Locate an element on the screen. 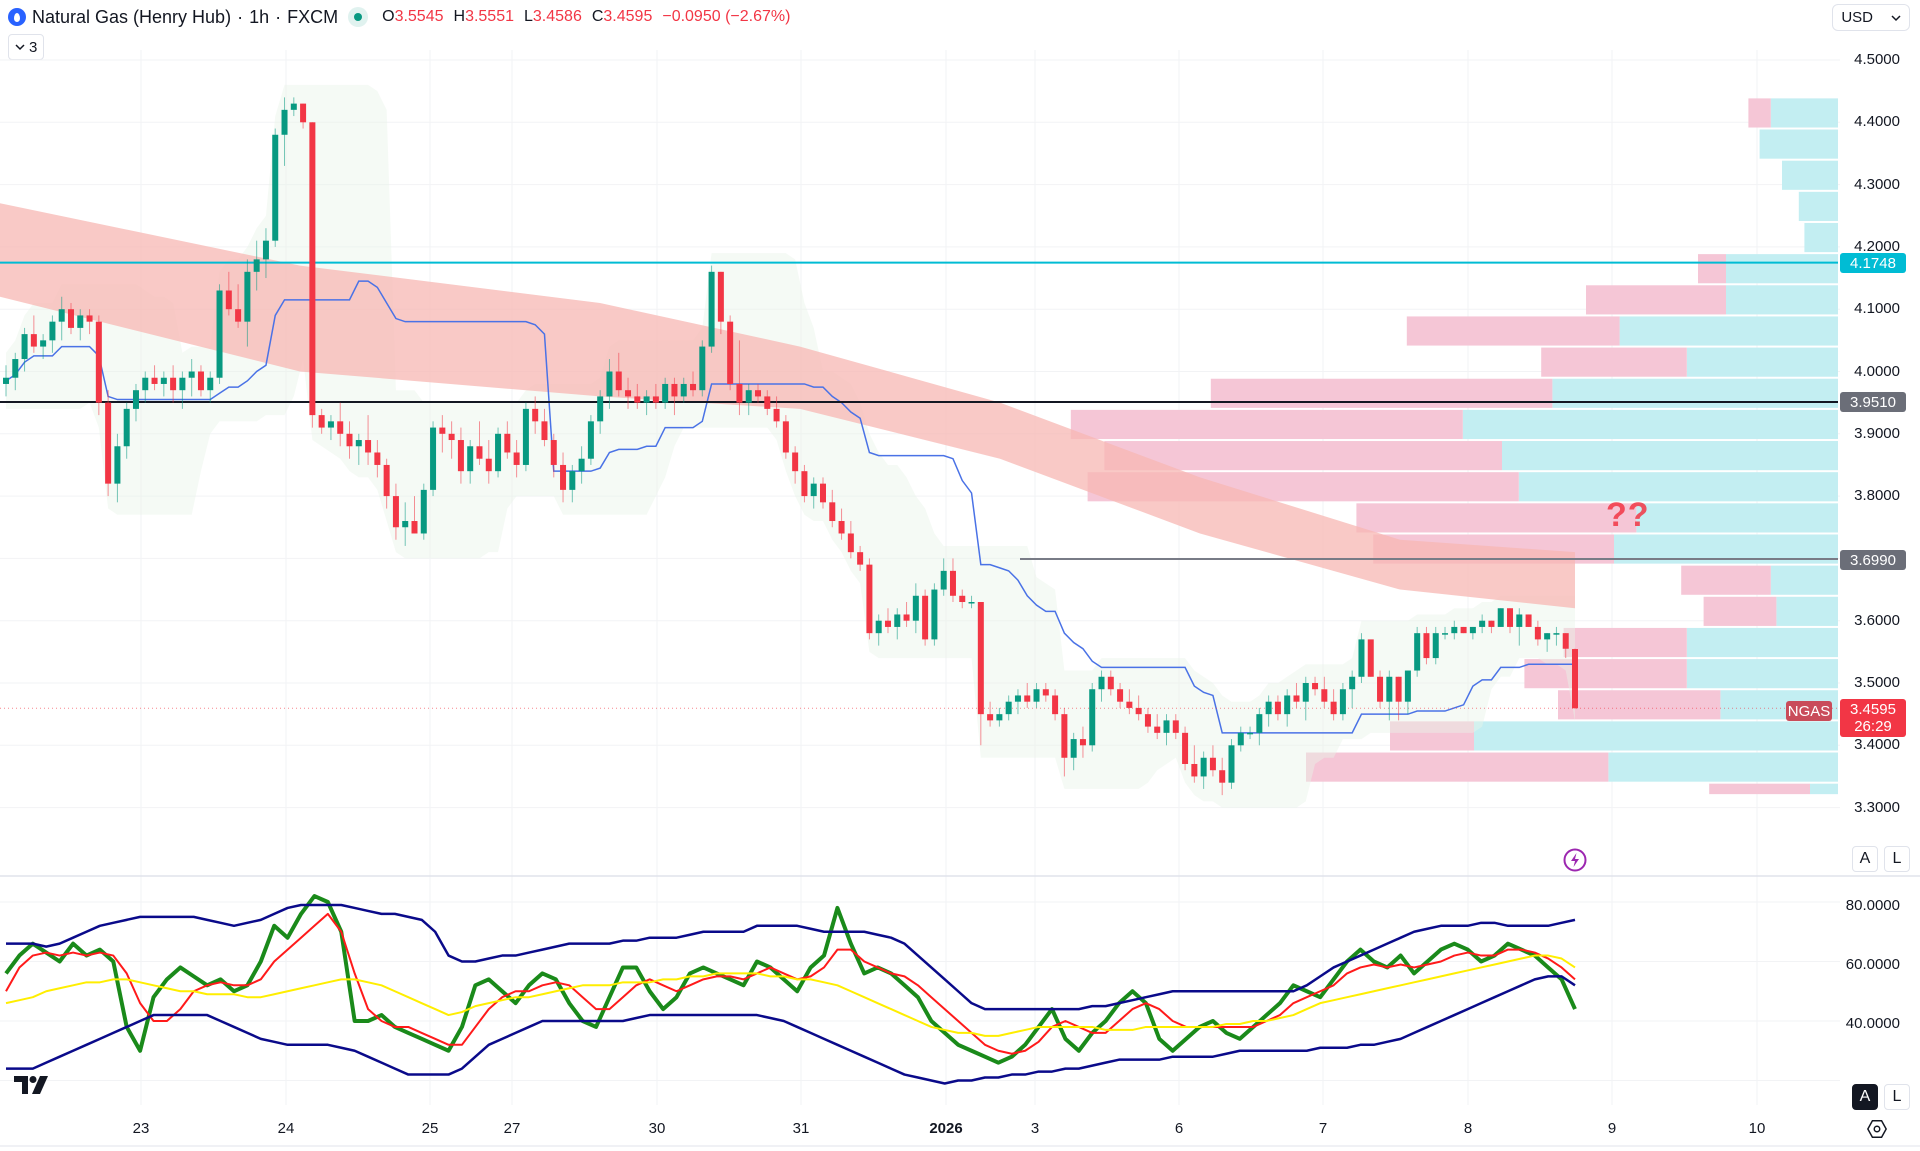 This screenshot has width=1920, height=1151. time-axis-label: 9 is located at coordinates (1612, 1128).